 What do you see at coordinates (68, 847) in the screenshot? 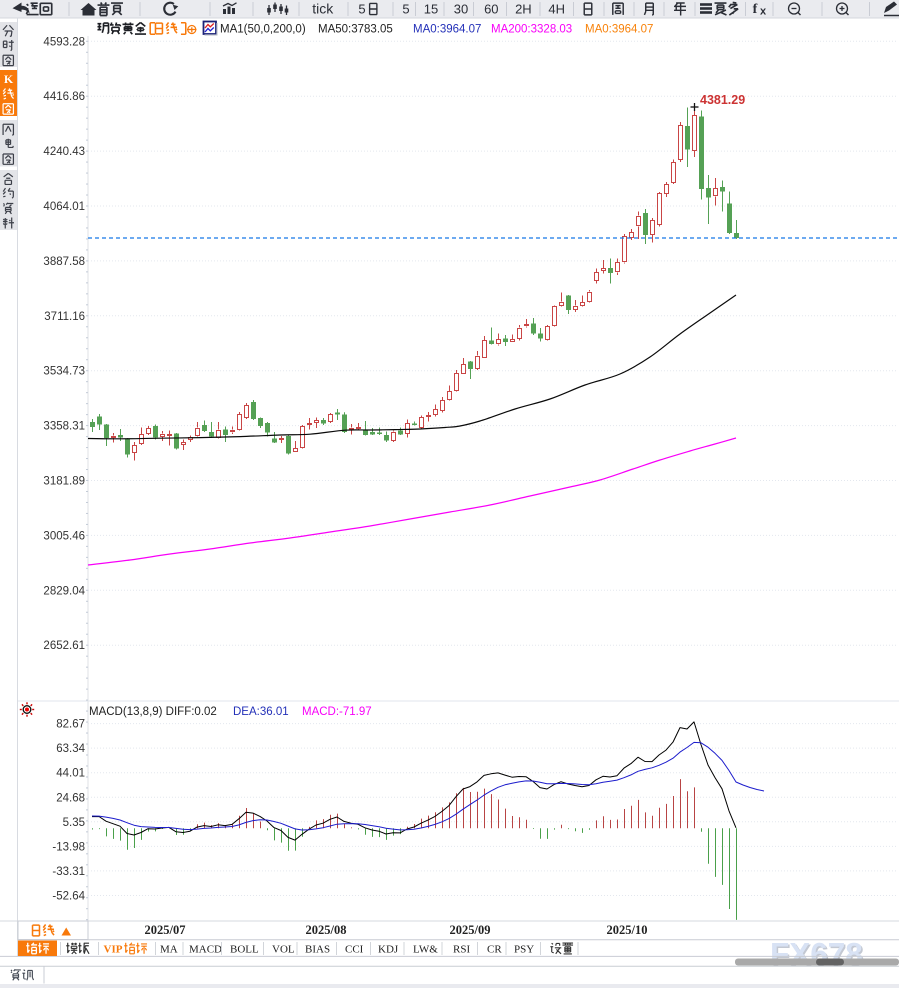
I see `svg-text: -13.98` at bounding box center [68, 847].